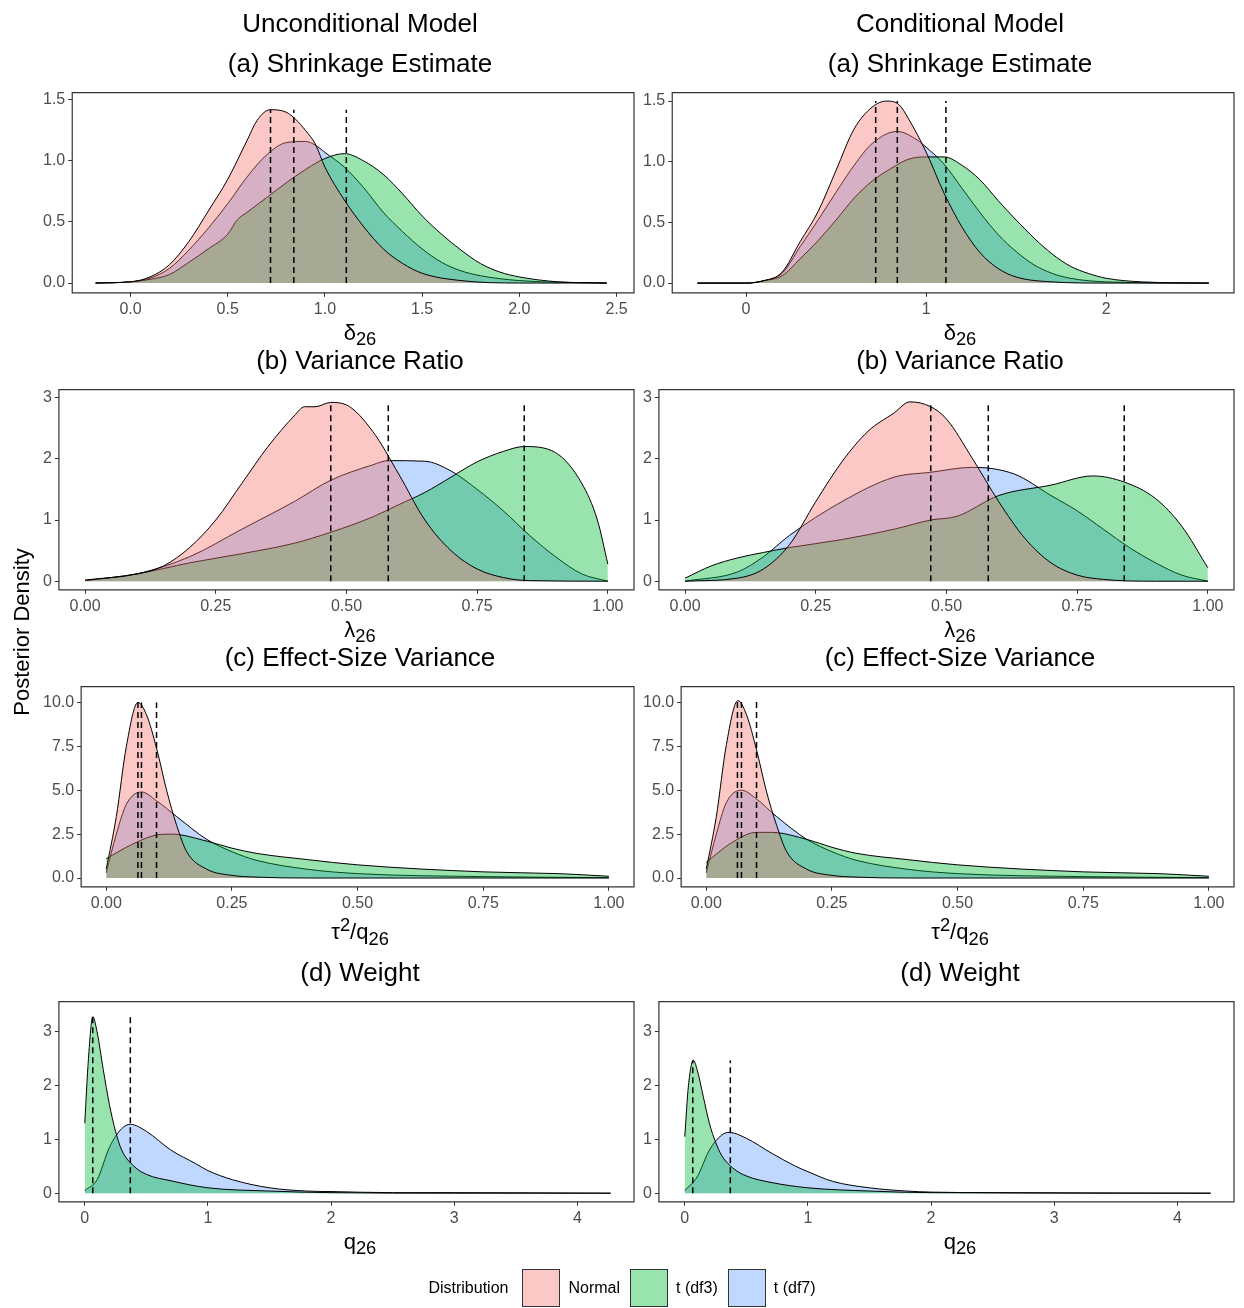  Describe the element at coordinates (325, 308) in the screenshot. I see `x-tick-label: 1.0` at that location.